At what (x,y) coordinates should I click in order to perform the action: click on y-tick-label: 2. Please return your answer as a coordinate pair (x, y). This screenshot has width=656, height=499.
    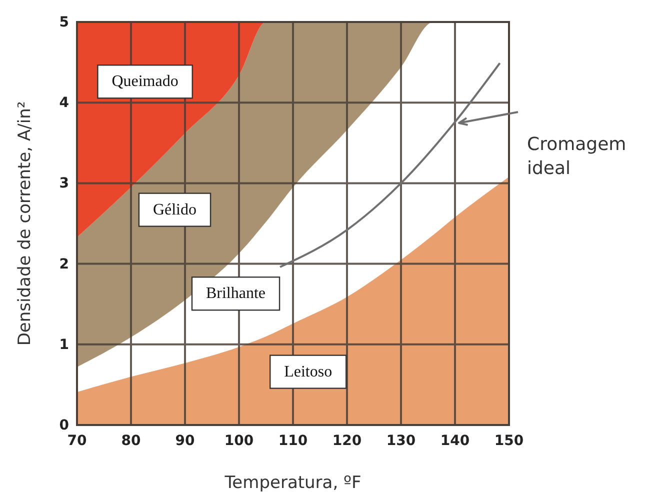
    Looking at the image, I should click on (64, 264).